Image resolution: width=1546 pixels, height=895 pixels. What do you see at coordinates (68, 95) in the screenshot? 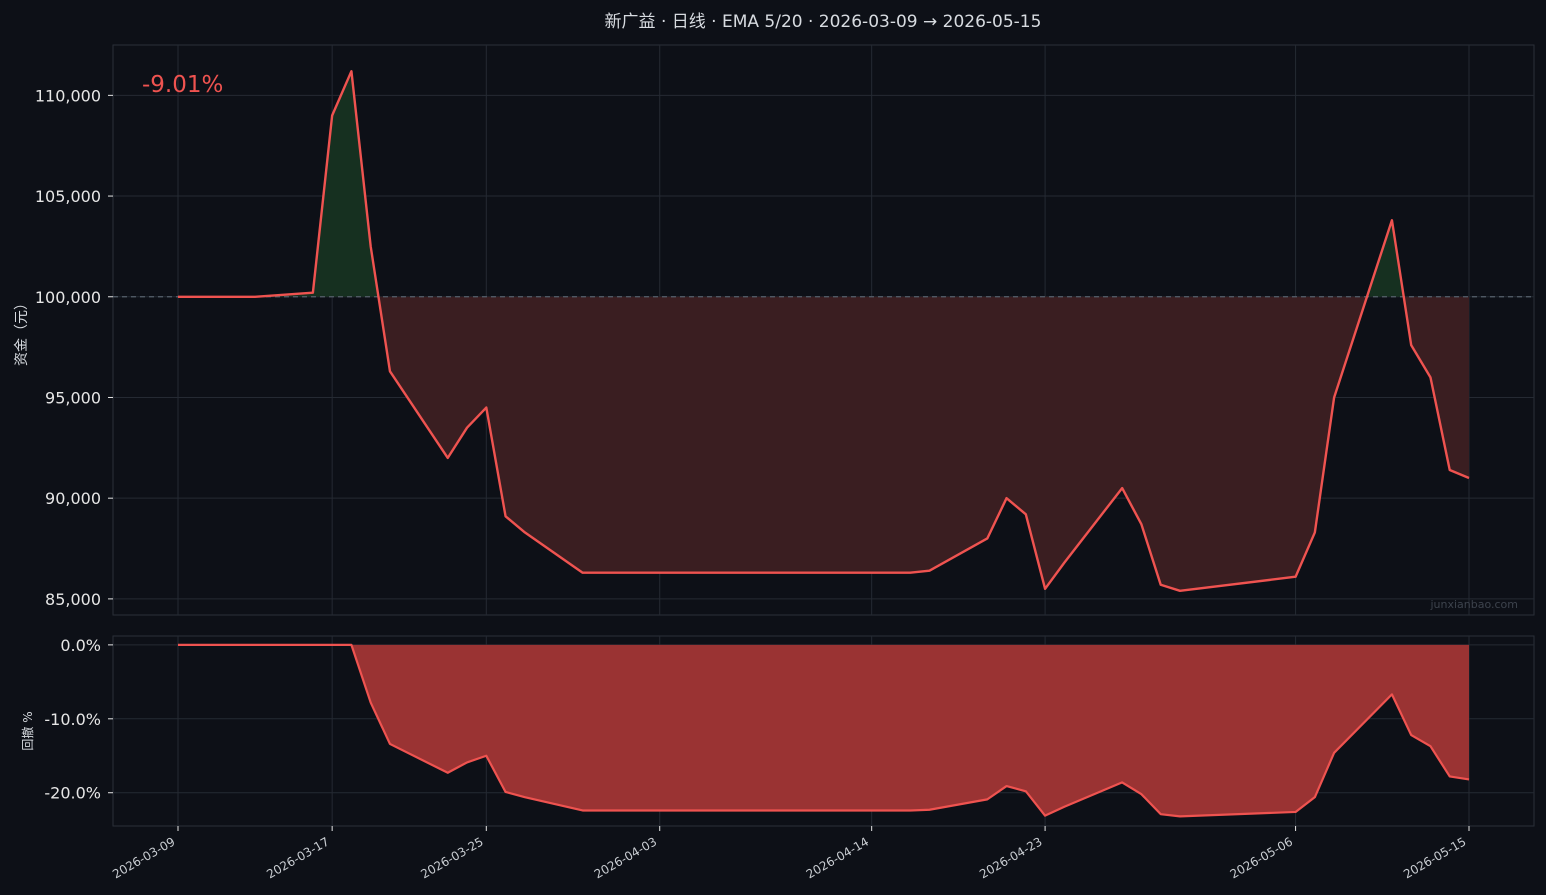
I see `equity-y-tick-label: 110,000` at bounding box center [68, 95].